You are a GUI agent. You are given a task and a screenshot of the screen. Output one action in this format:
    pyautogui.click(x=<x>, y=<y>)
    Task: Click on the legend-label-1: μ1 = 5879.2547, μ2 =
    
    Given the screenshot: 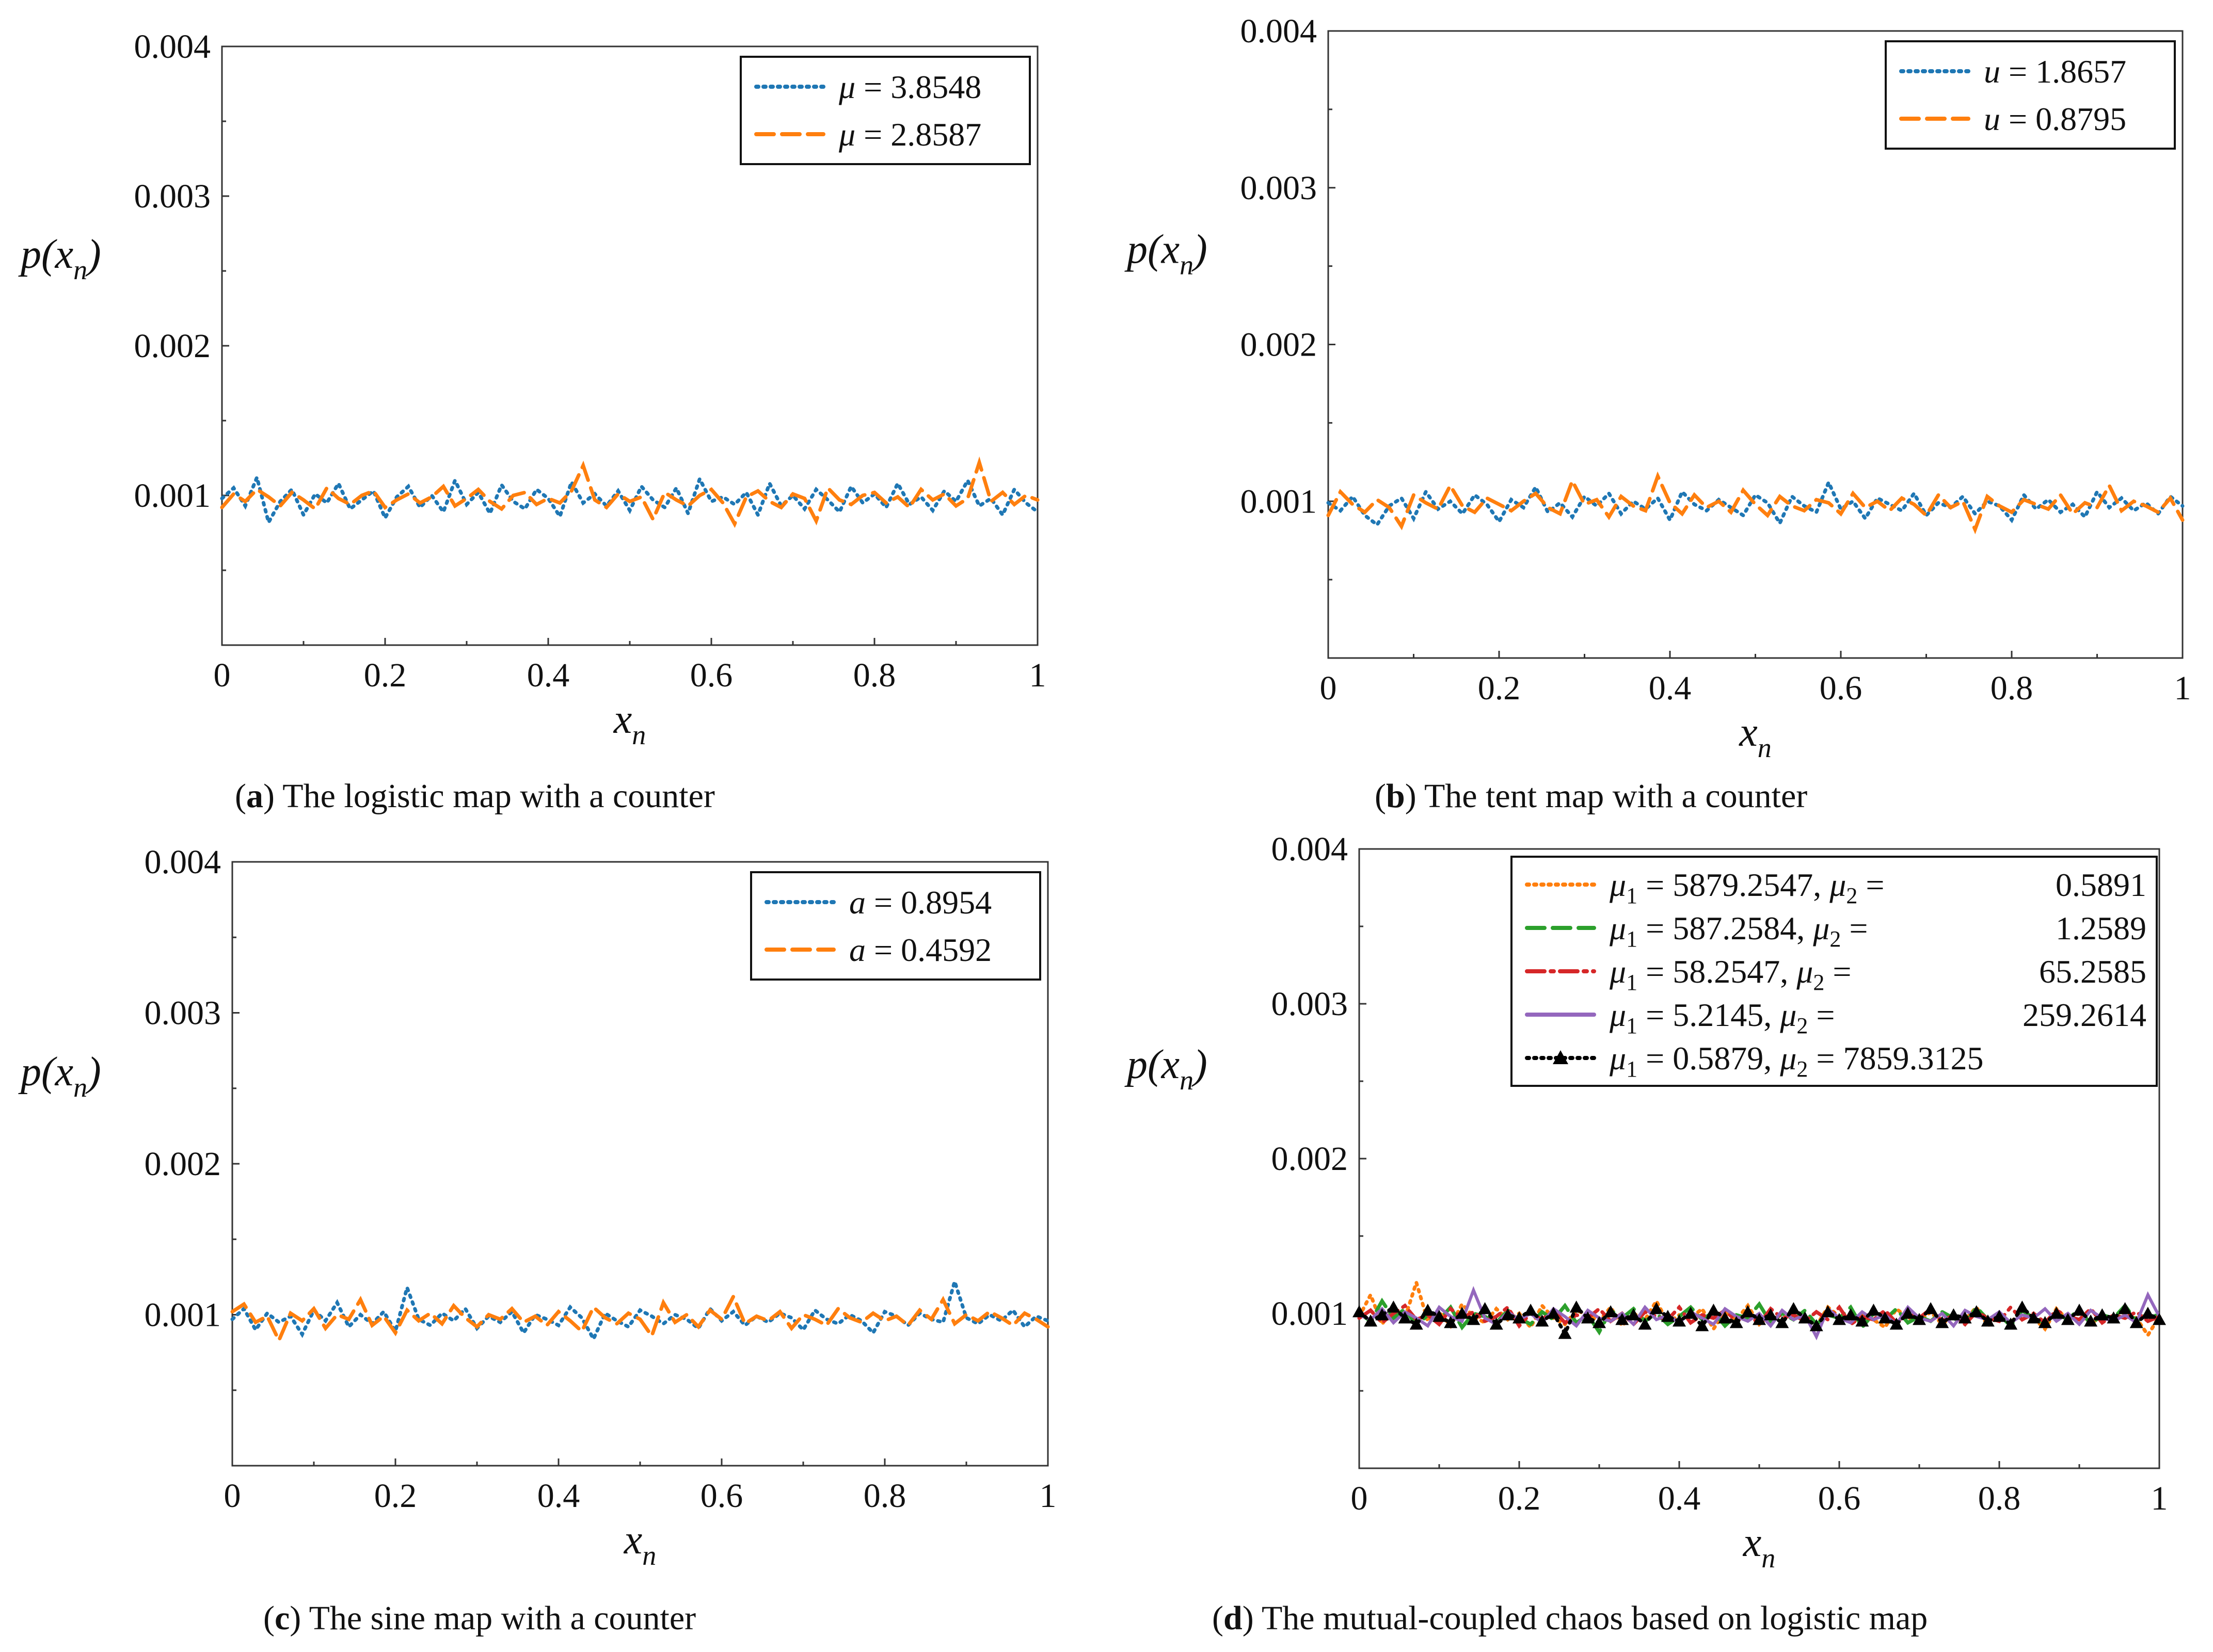 What is the action you would take?
    pyautogui.click(x=1746, y=887)
    